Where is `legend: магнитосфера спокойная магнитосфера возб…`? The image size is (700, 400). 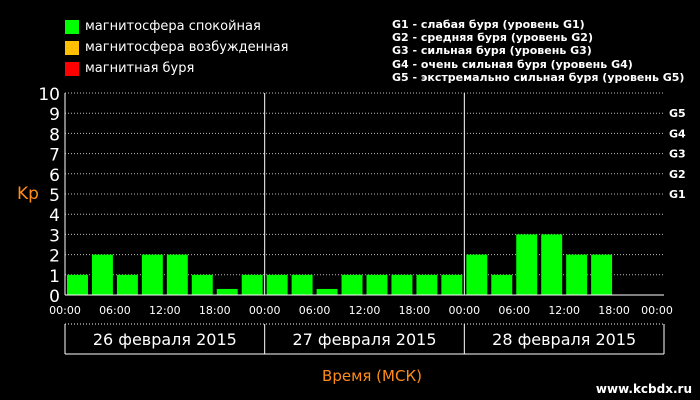
legend: магнитосфера спокойная магнитосфера возб… is located at coordinates (176, 47).